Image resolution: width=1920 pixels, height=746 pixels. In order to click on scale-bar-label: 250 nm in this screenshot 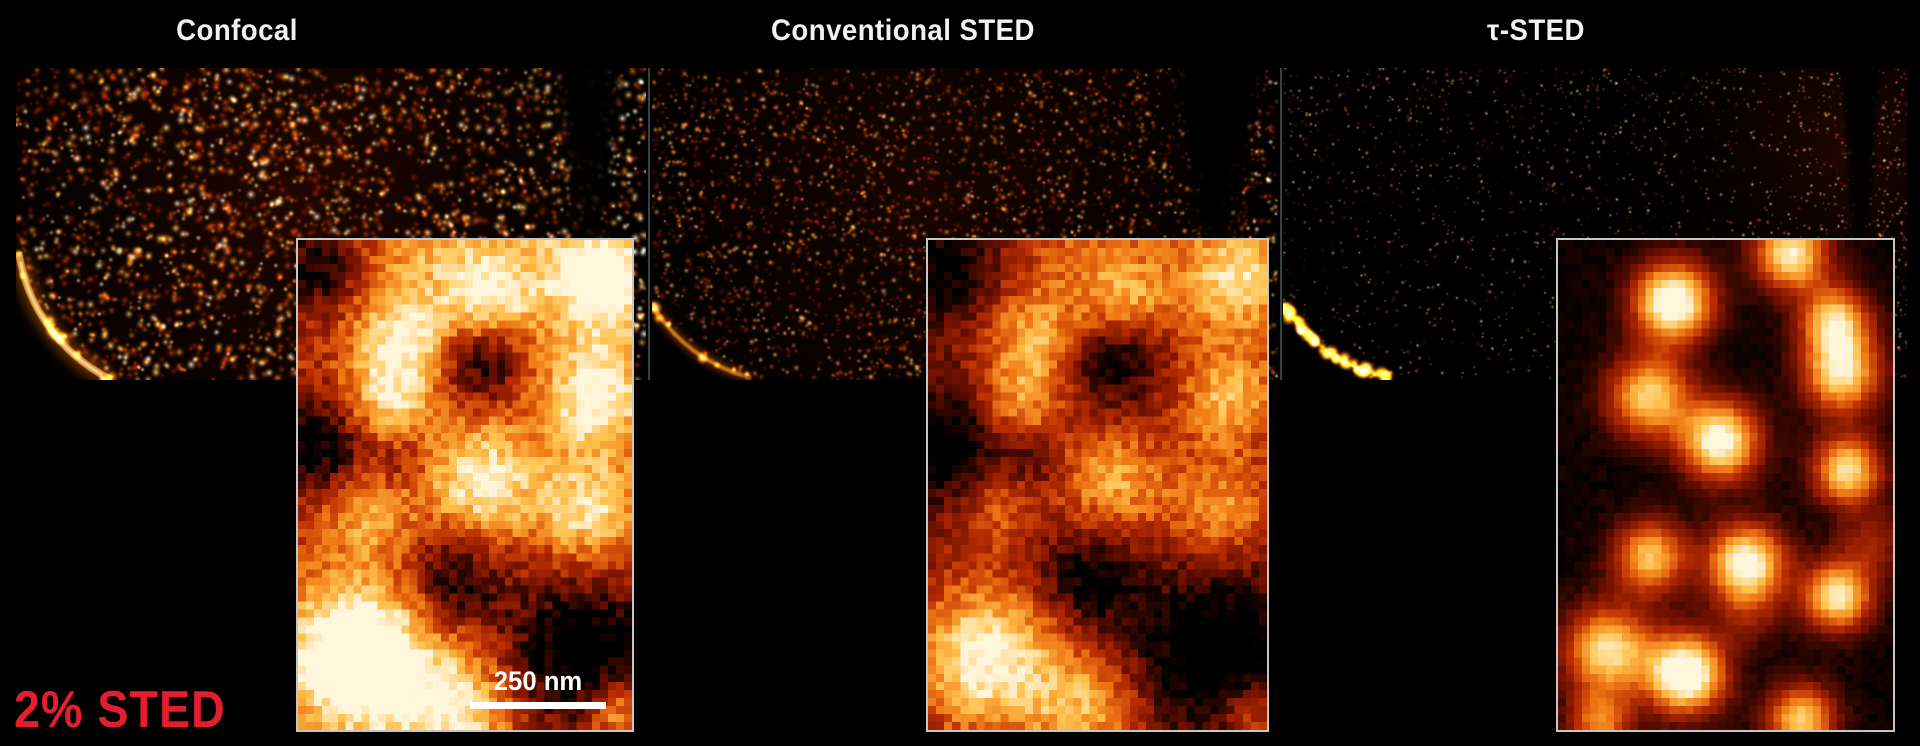, I will do `click(538, 681)`.